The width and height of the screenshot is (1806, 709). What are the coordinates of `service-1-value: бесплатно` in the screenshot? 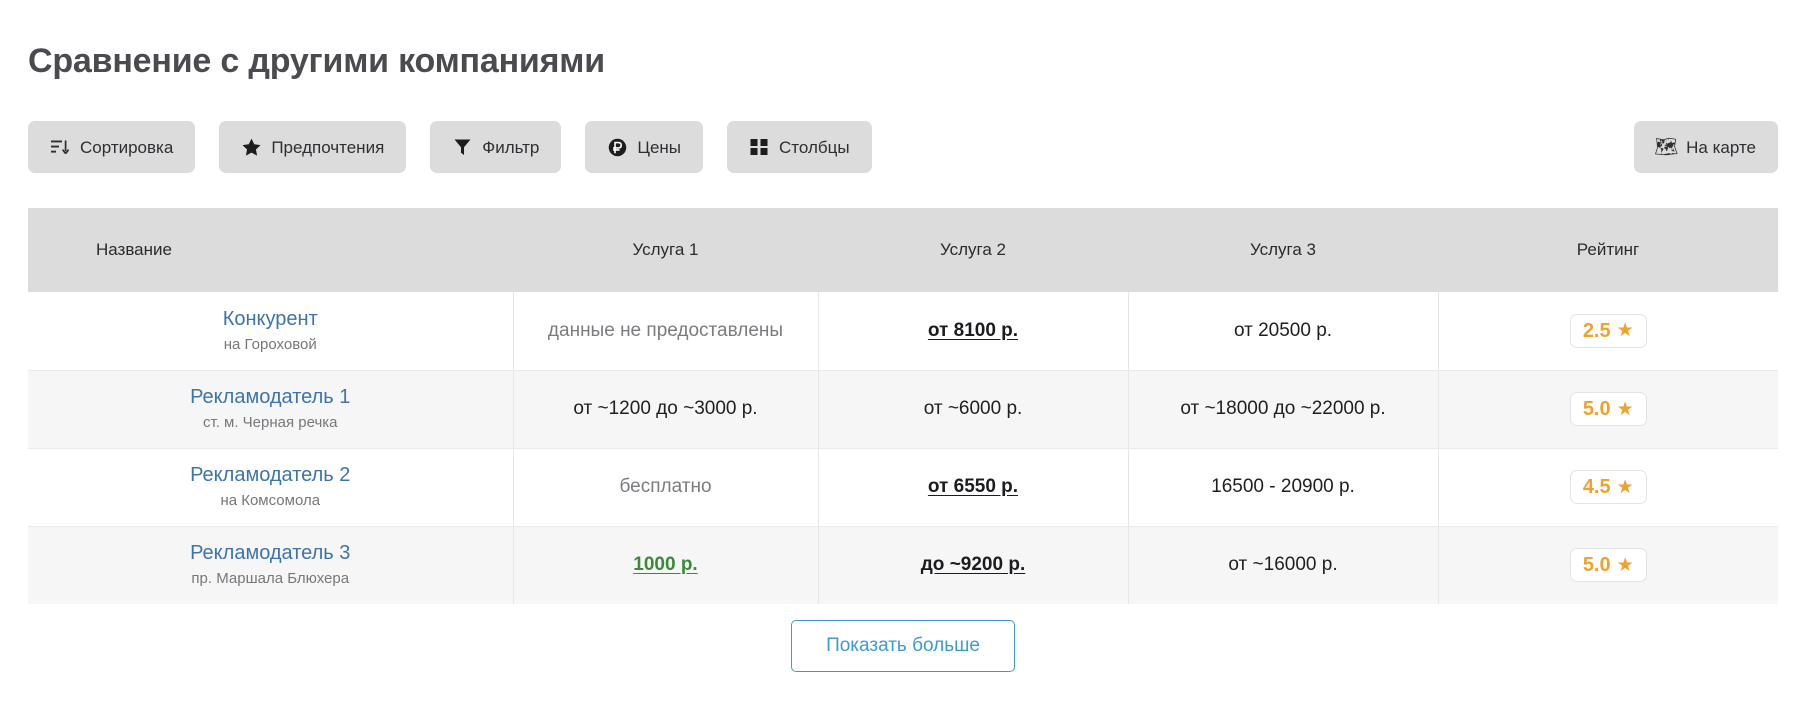 It's located at (665, 486).